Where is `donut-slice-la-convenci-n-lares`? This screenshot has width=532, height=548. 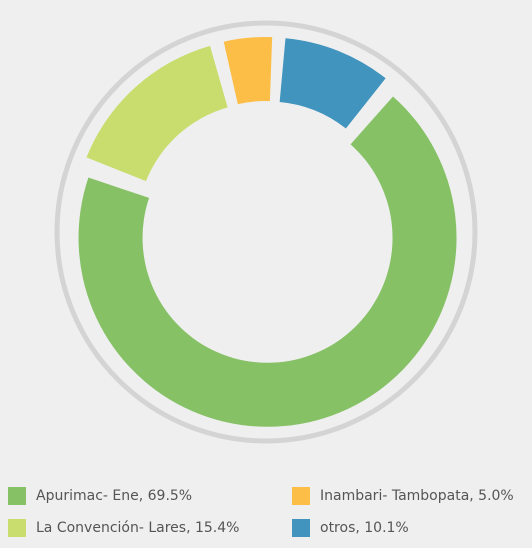 donut-slice-la-convenci-n-lares is located at coordinates (157, 113).